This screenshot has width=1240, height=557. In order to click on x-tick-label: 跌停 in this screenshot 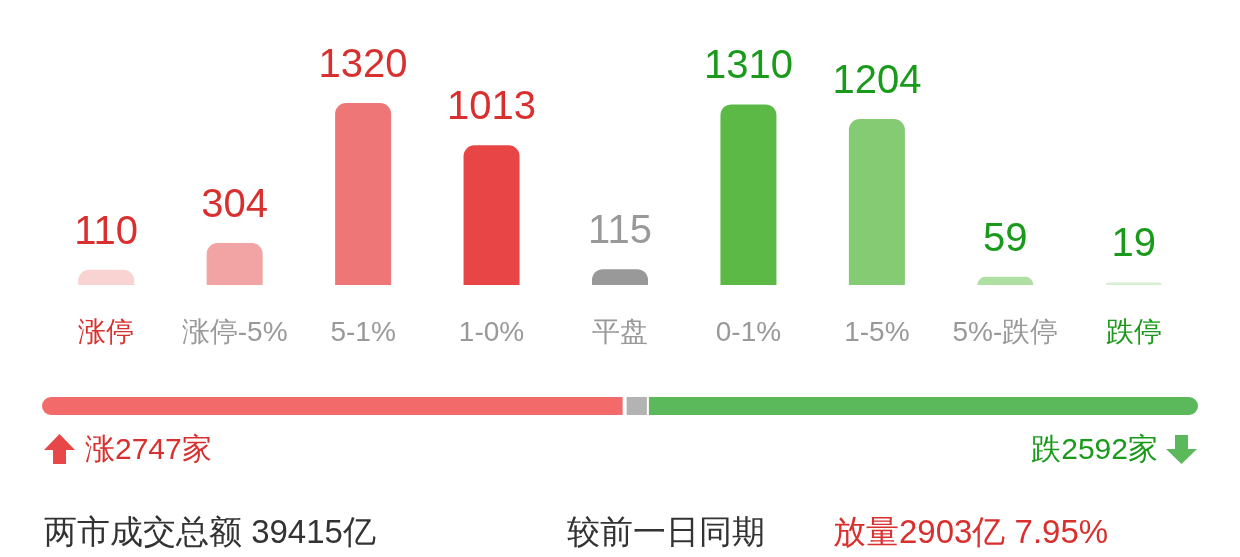, I will do `click(1133, 331)`.